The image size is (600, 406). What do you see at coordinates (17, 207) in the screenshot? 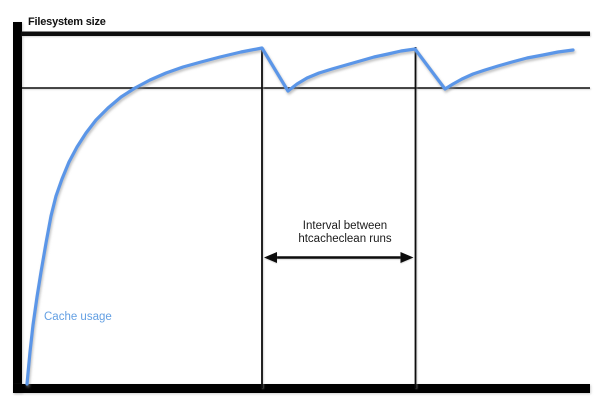
I see `y-axis` at bounding box center [17, 207].